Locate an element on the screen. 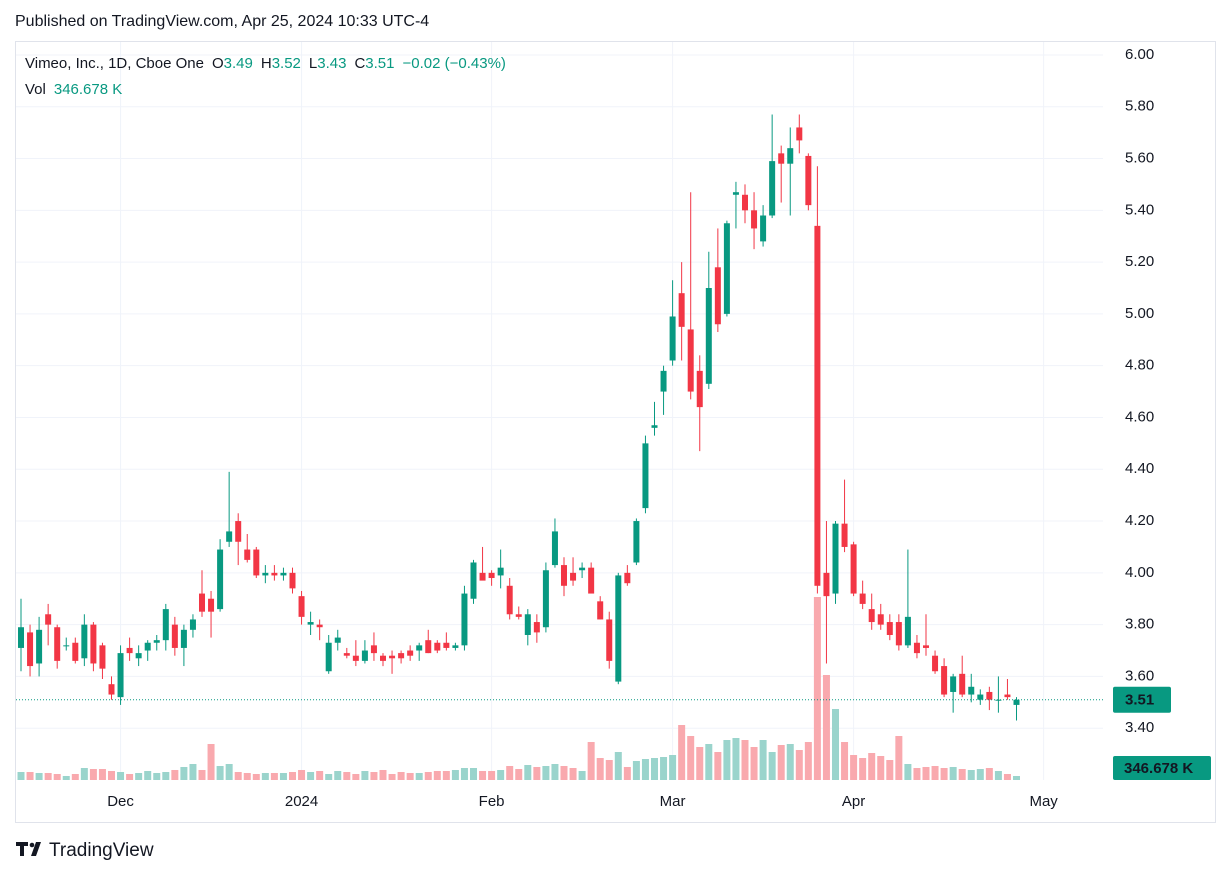 This screenshot has width=1230, height=876. last-price-box is located at coordinates (1142, 699).